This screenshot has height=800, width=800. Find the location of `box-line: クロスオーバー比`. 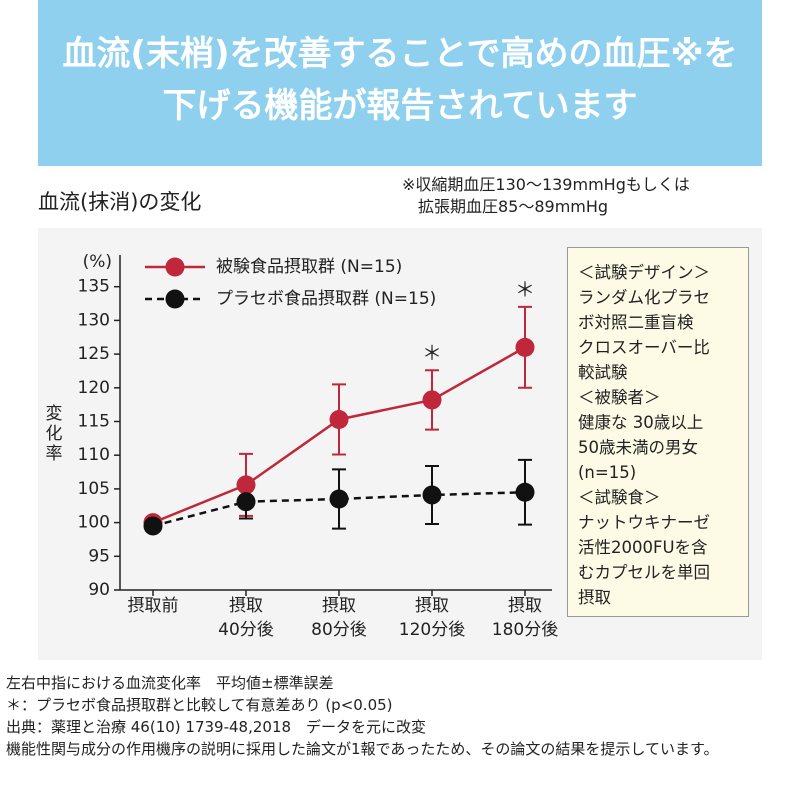

box-line: クロスオーバー比 is located at coordinates (644, 347).